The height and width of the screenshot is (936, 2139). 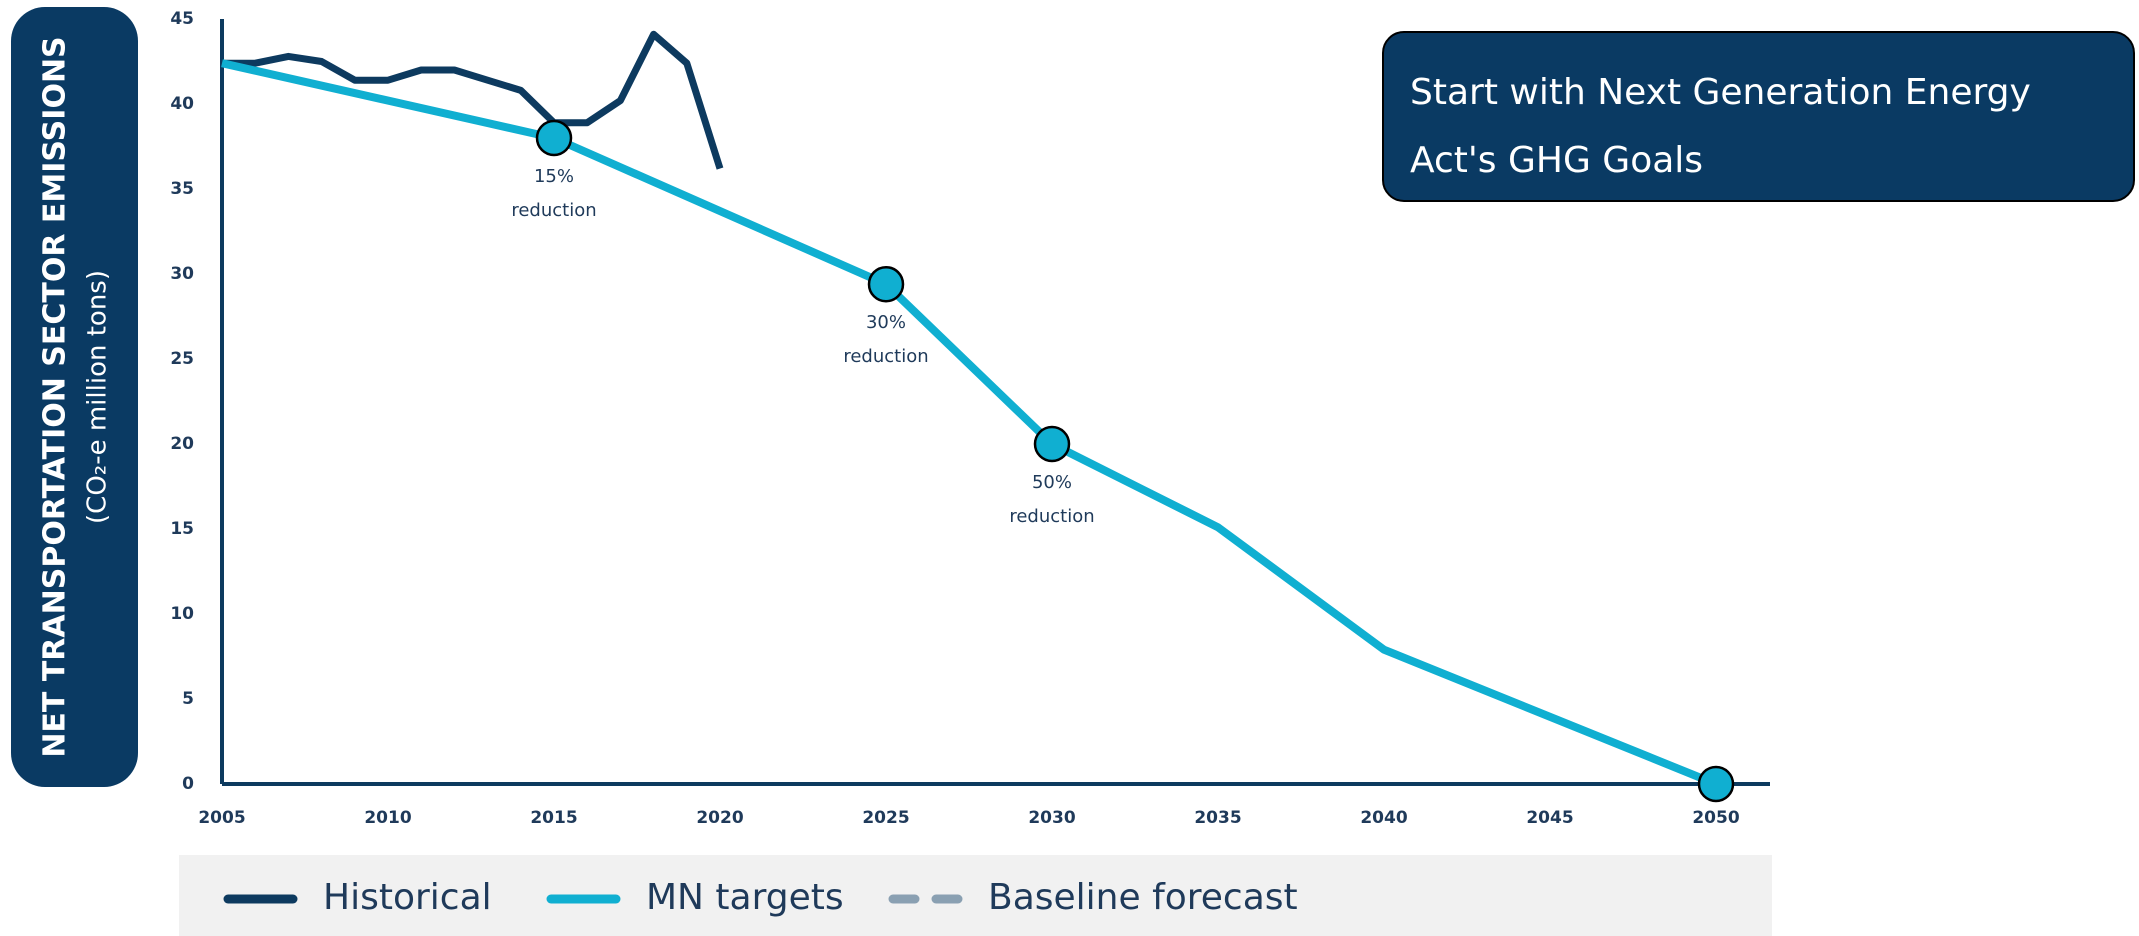 I want to click on y-axis-sublabel: (CO₂-e million tons), so click(x=98, y=397).